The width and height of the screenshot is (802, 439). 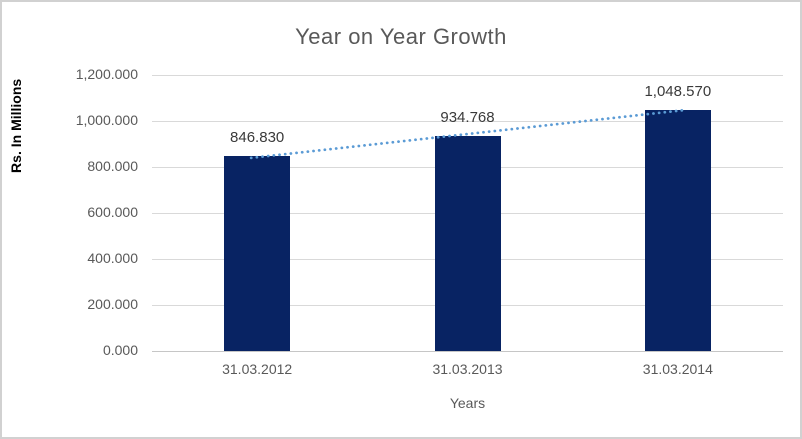 What do you see at coordinates (106, 74) in the screenshot?
I see `y-tick-label: 1,200.000` at bounding box center [106, 74].